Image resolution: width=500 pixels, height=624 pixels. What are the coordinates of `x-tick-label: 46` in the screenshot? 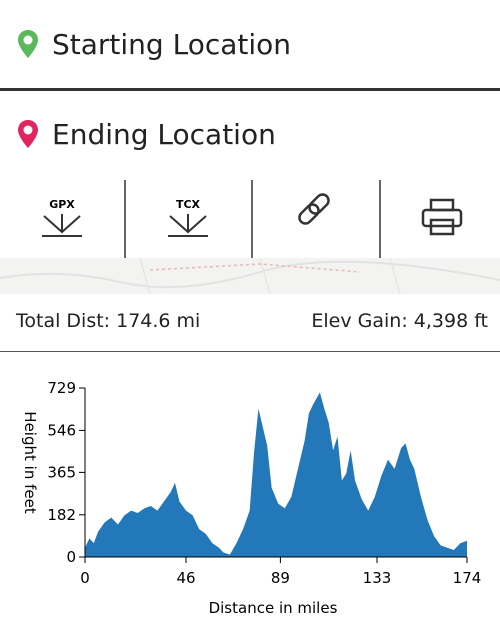 It's located at (185, 578).